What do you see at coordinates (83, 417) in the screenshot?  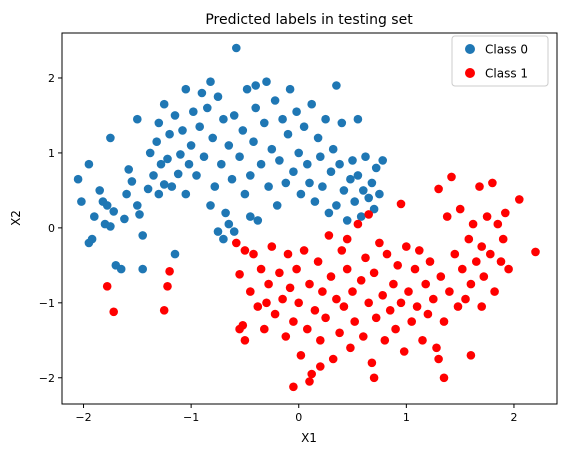 I see `x-tick-label: −2` at bounding box center [83, 417].